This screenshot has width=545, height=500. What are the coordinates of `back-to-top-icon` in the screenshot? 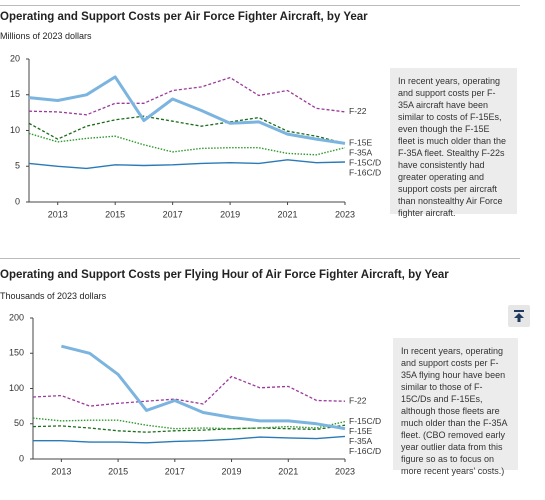 It's located at (519, 316).